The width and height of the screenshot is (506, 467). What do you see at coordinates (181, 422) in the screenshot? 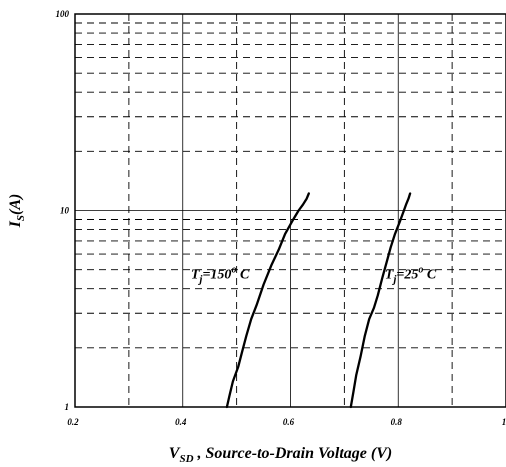
I see `x-tick-label: 0.4` at bounding box center [181, 422].